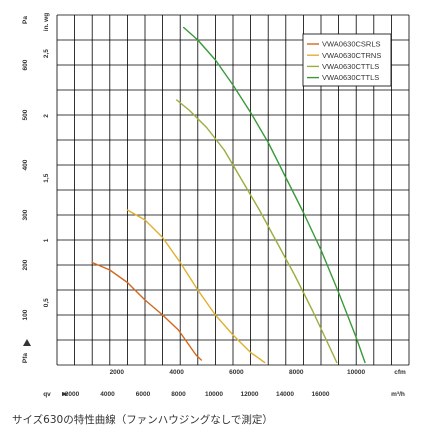 The image size is (445, 436). Describe the element at coordinates (176, 372) in the screenshot. I see `cfm-tick-label: 4000` at that location.